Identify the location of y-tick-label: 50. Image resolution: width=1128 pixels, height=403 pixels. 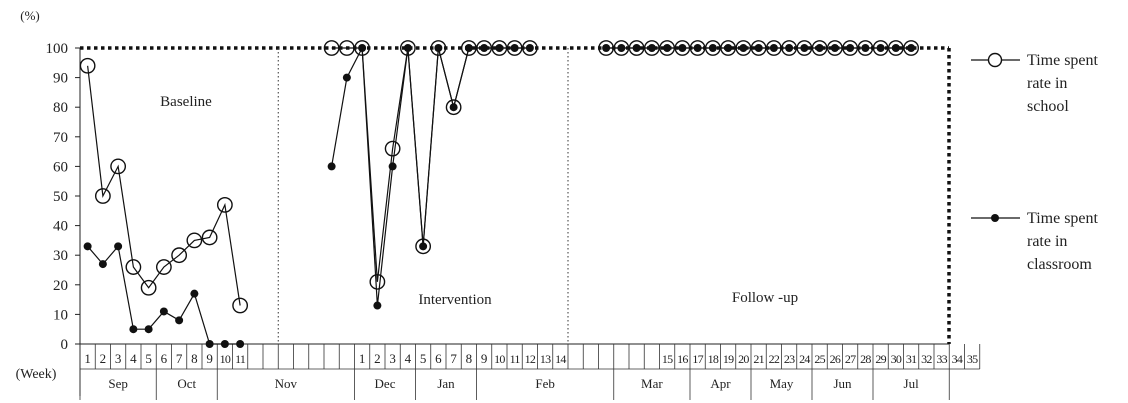
(60, 197).